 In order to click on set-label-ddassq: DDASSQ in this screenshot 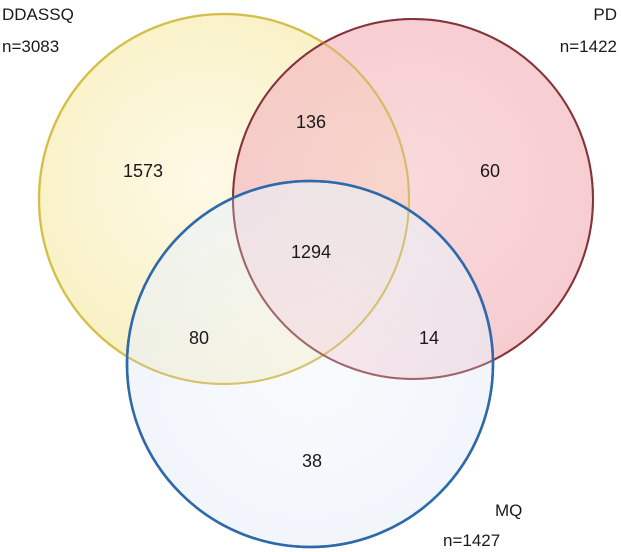, I will do `click(38, 14)`.